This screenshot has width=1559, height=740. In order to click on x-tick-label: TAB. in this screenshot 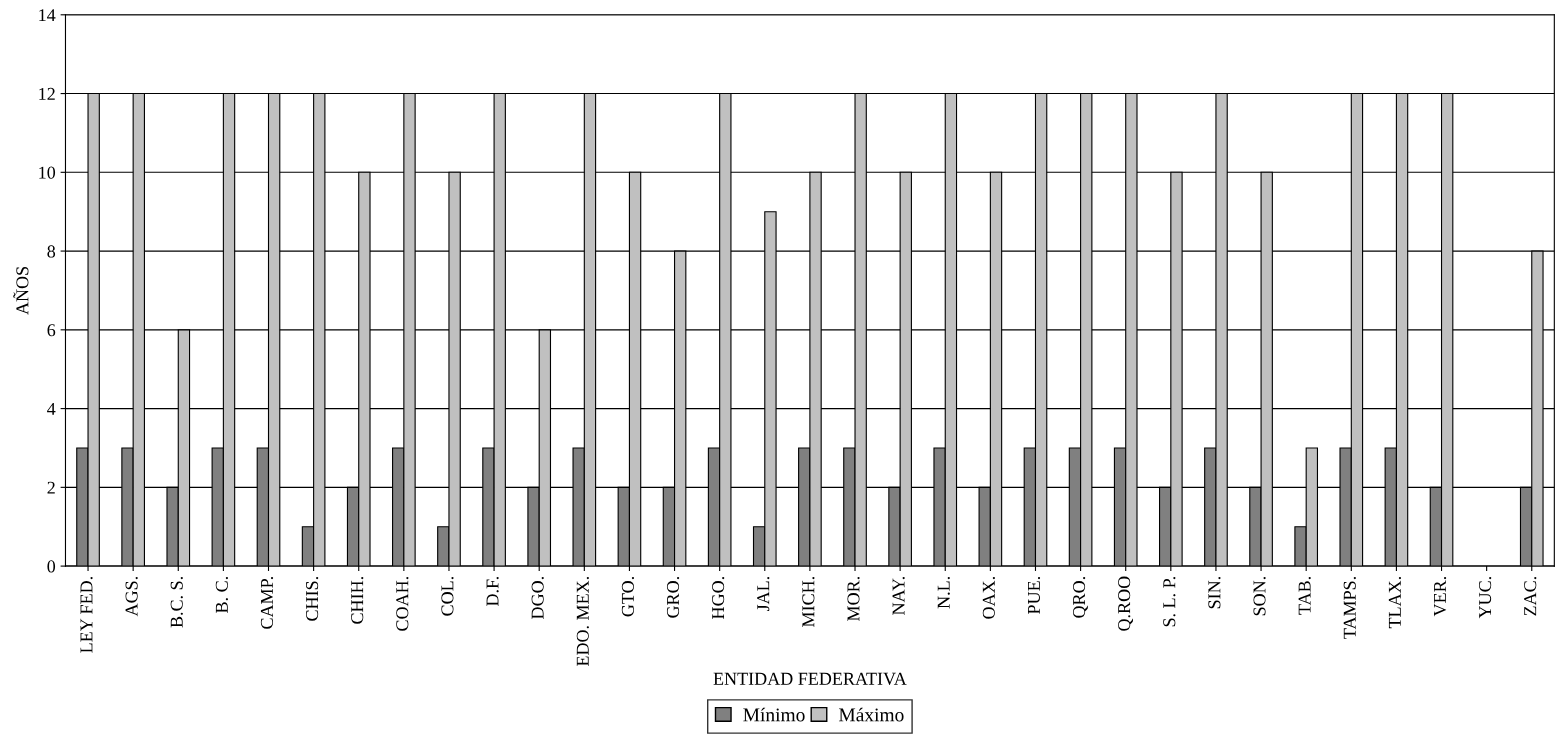, I will do `click(1304, 596)`.